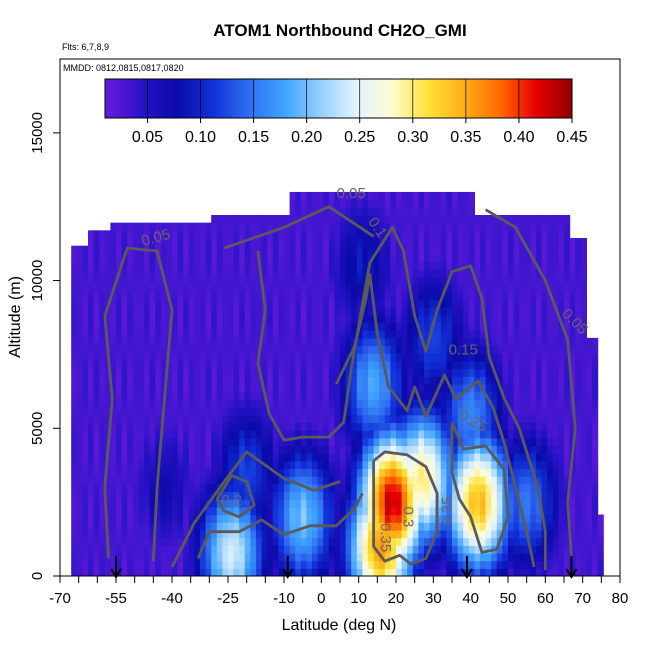  What do you see at coordinates (470, 598) in the screenshot?
I see `x-tick-label: 40` at bounding box center [470, 598].